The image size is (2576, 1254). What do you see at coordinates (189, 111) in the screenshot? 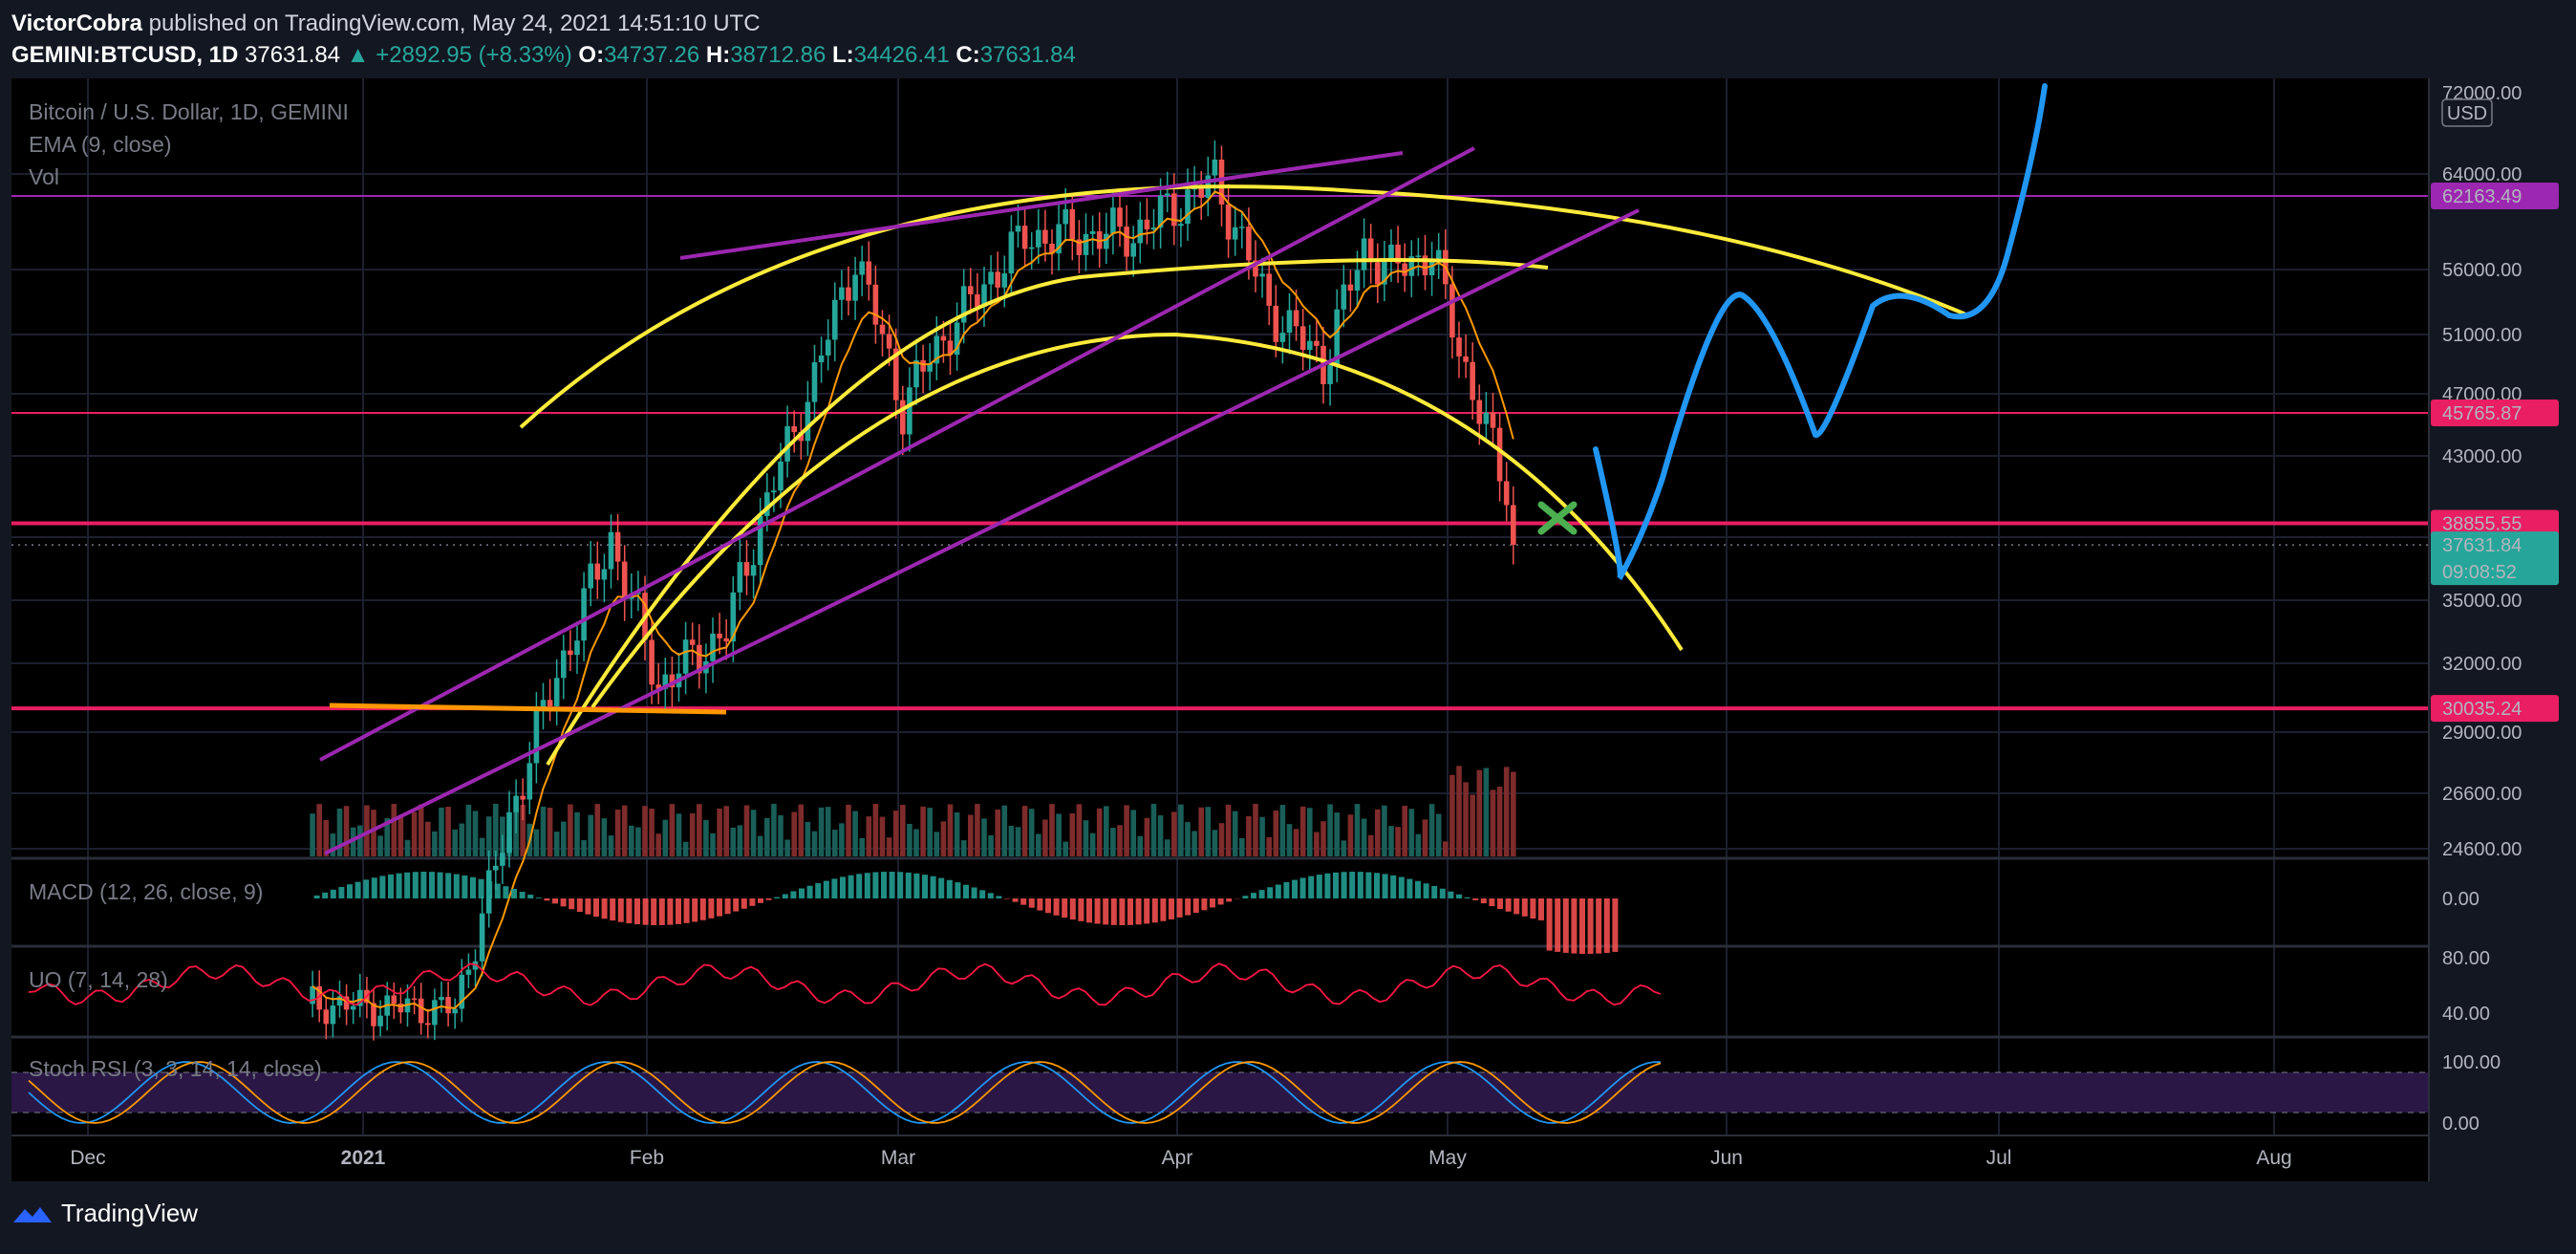
I see `legend-title: Bitcoin / U.S. Dollar, 1D, GEMINI` at bounding box center [189, 111].